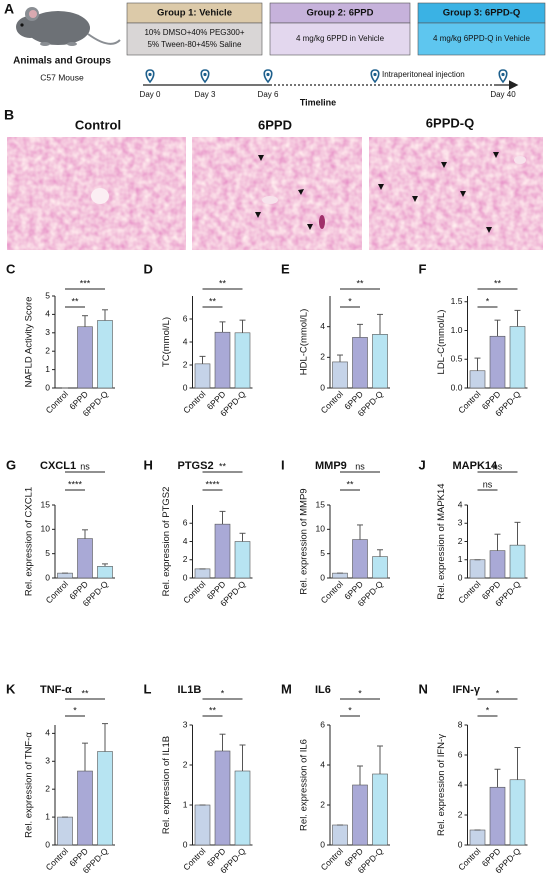  Describe the element at coordinates (457, 387) in the screenshot. I see `y-tick-label: 0.0` at that location.